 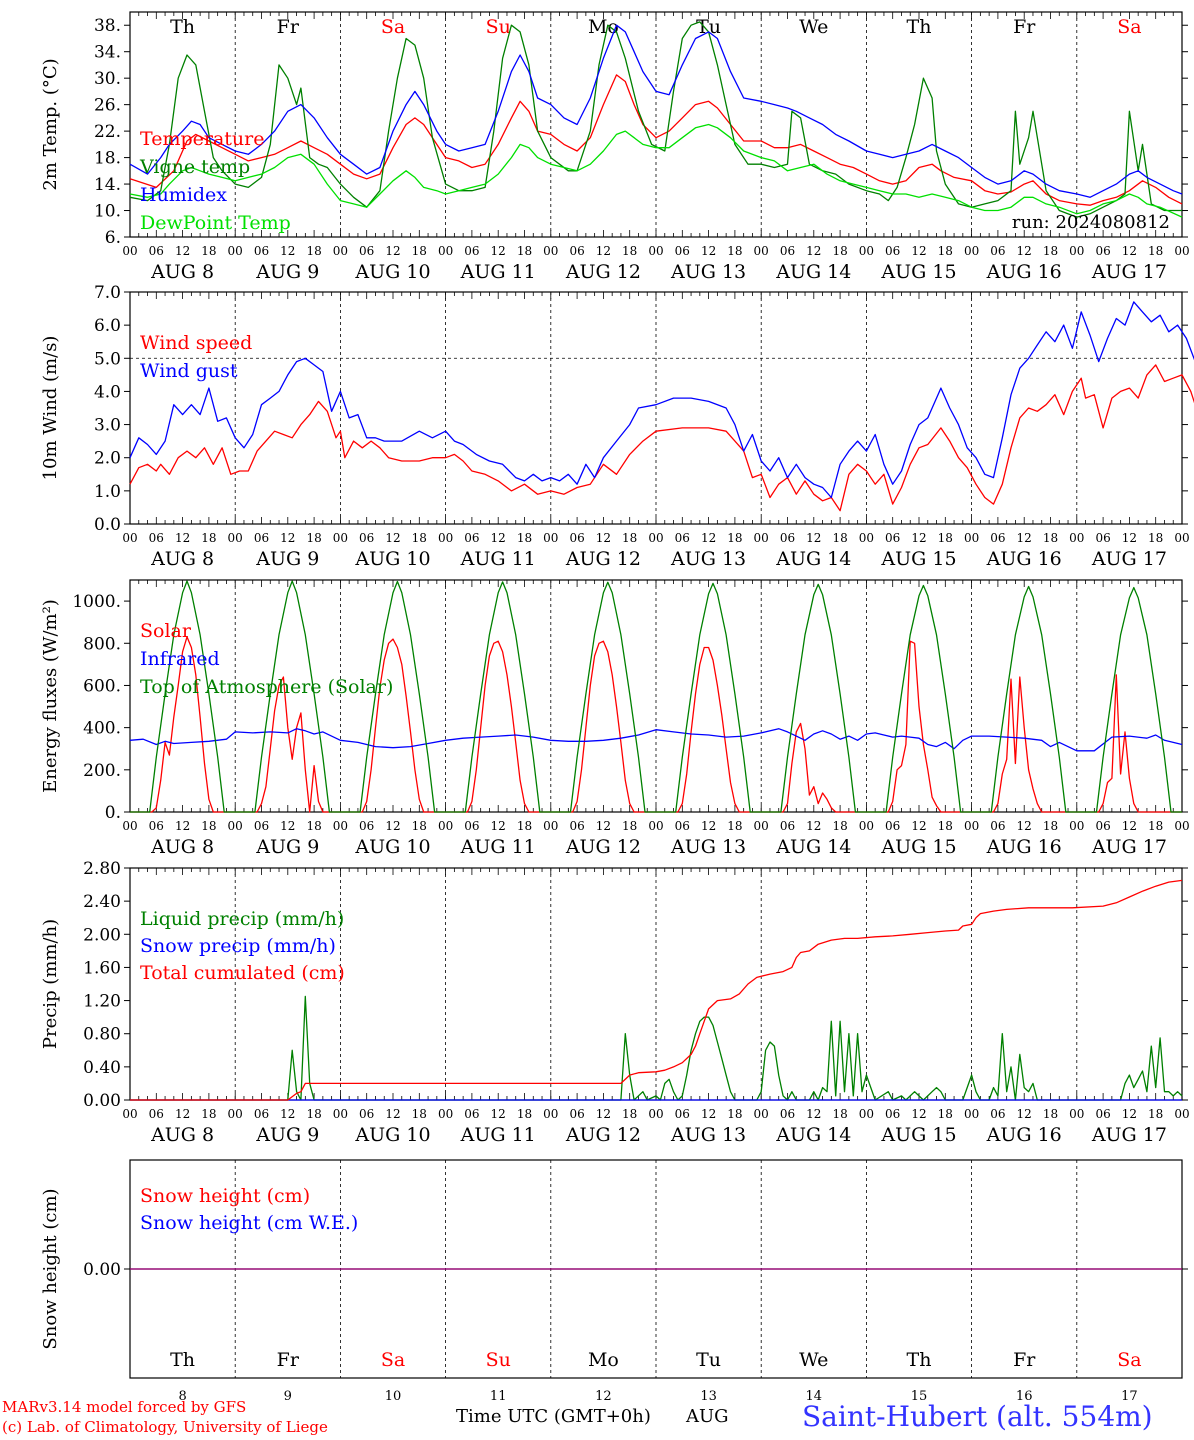 What do you see at coordinates (183, 195) in the screenshot?
I see `legend-entry: Humidex` at bounding box center [183, 195].